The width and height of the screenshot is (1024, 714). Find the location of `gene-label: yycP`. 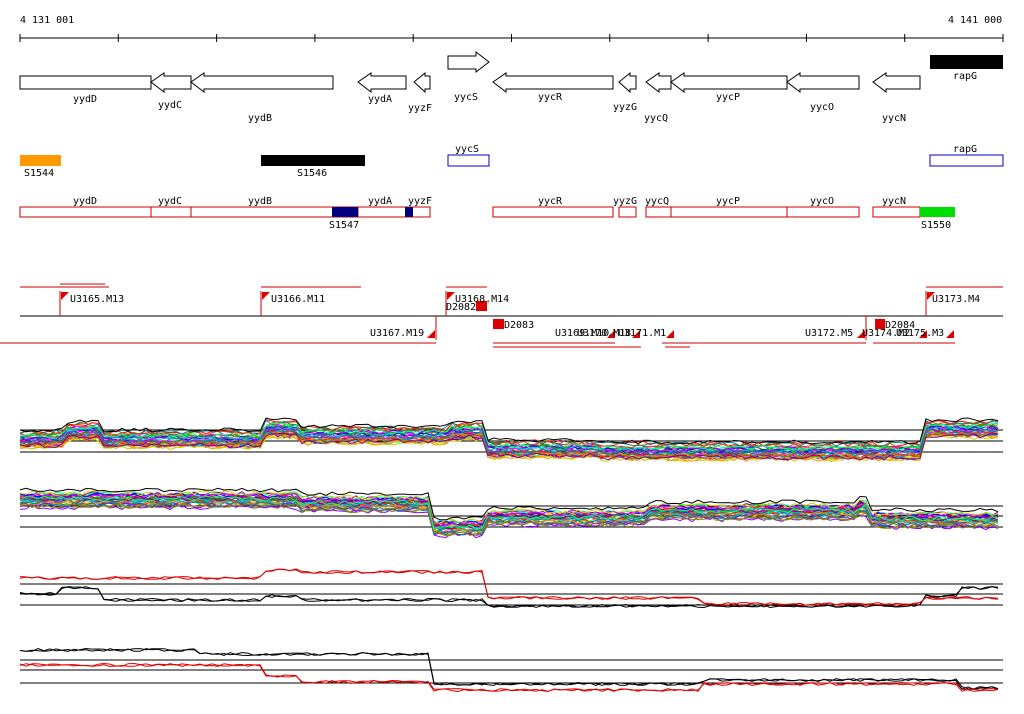

gene-label: yycP is located at coordinates (728, 97).